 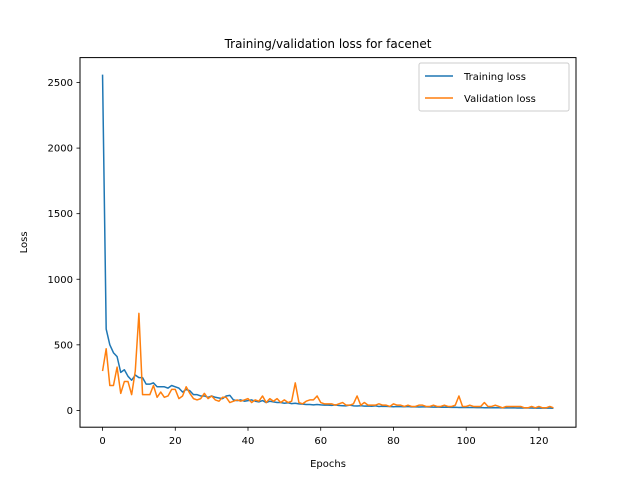 I want to click on x-axis-label: Epochs, so click(x=328, y=464).